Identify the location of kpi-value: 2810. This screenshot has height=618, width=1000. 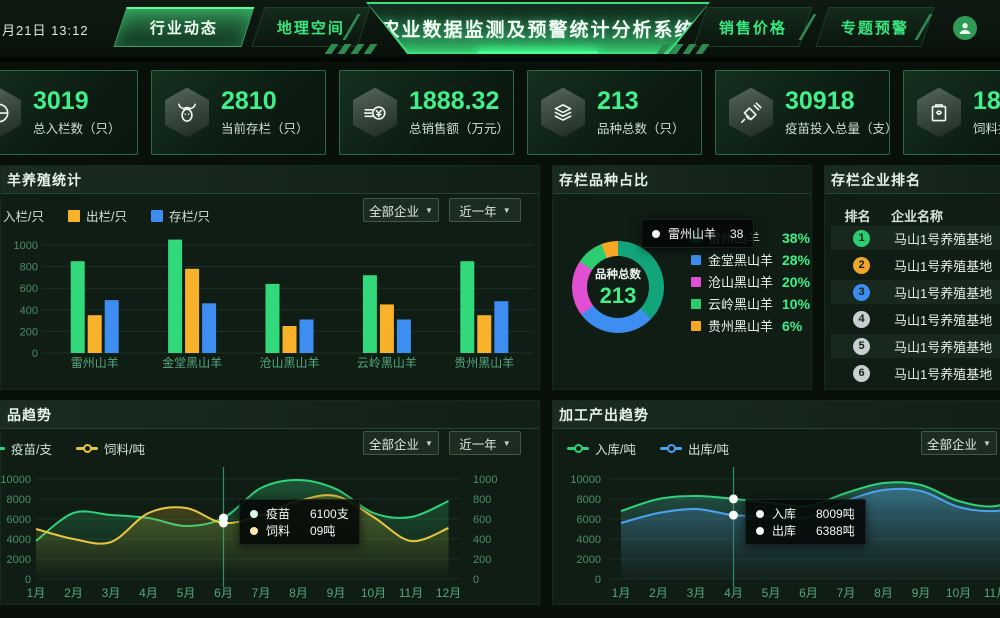
(249, 100).